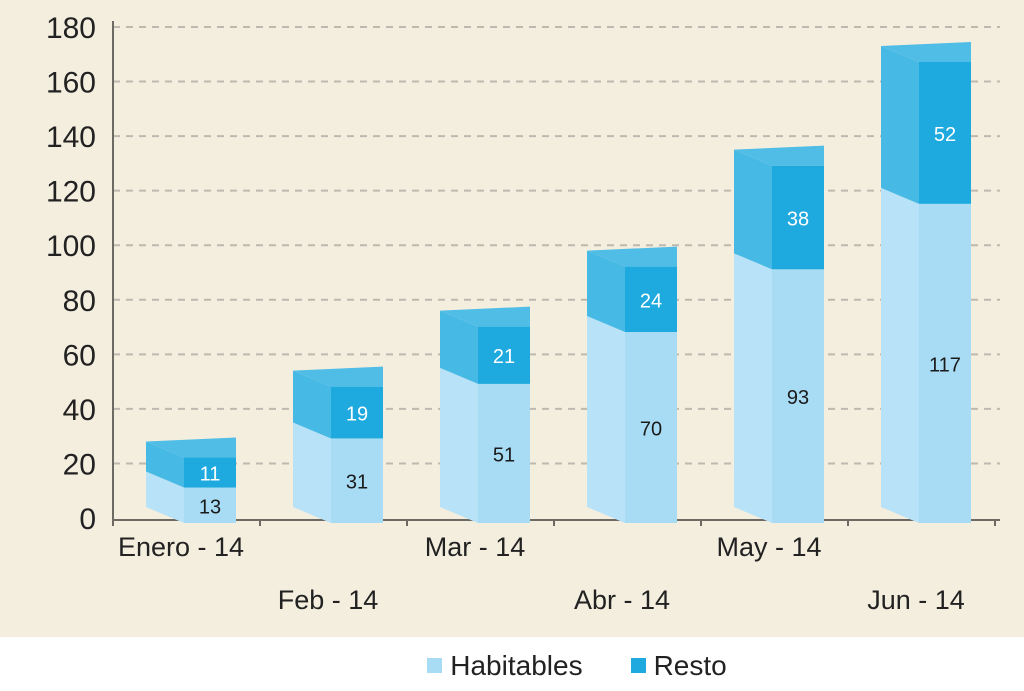 This screenshot has width=1024, height=691. I want to click on data-label-habitables: 117, so click(945, 365).